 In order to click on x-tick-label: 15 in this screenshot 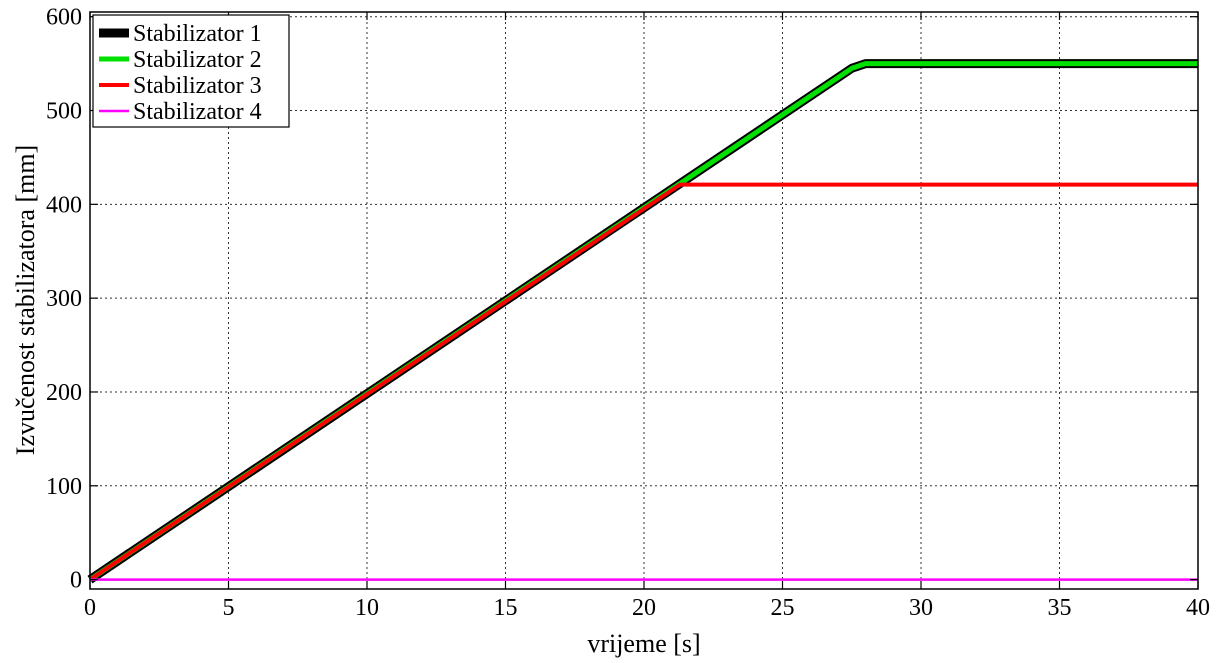, I will do `click(506, 608)`.